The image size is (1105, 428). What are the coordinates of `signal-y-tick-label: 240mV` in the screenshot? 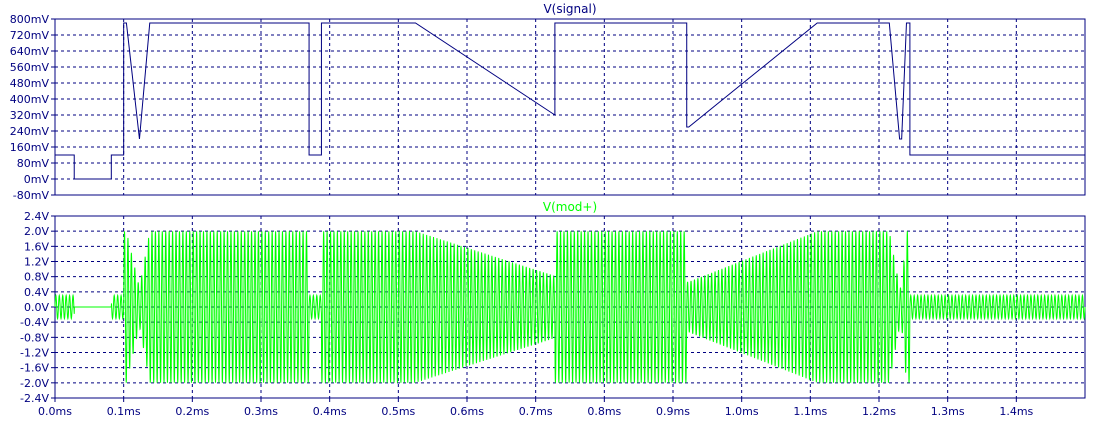 It's located at (30, 131).